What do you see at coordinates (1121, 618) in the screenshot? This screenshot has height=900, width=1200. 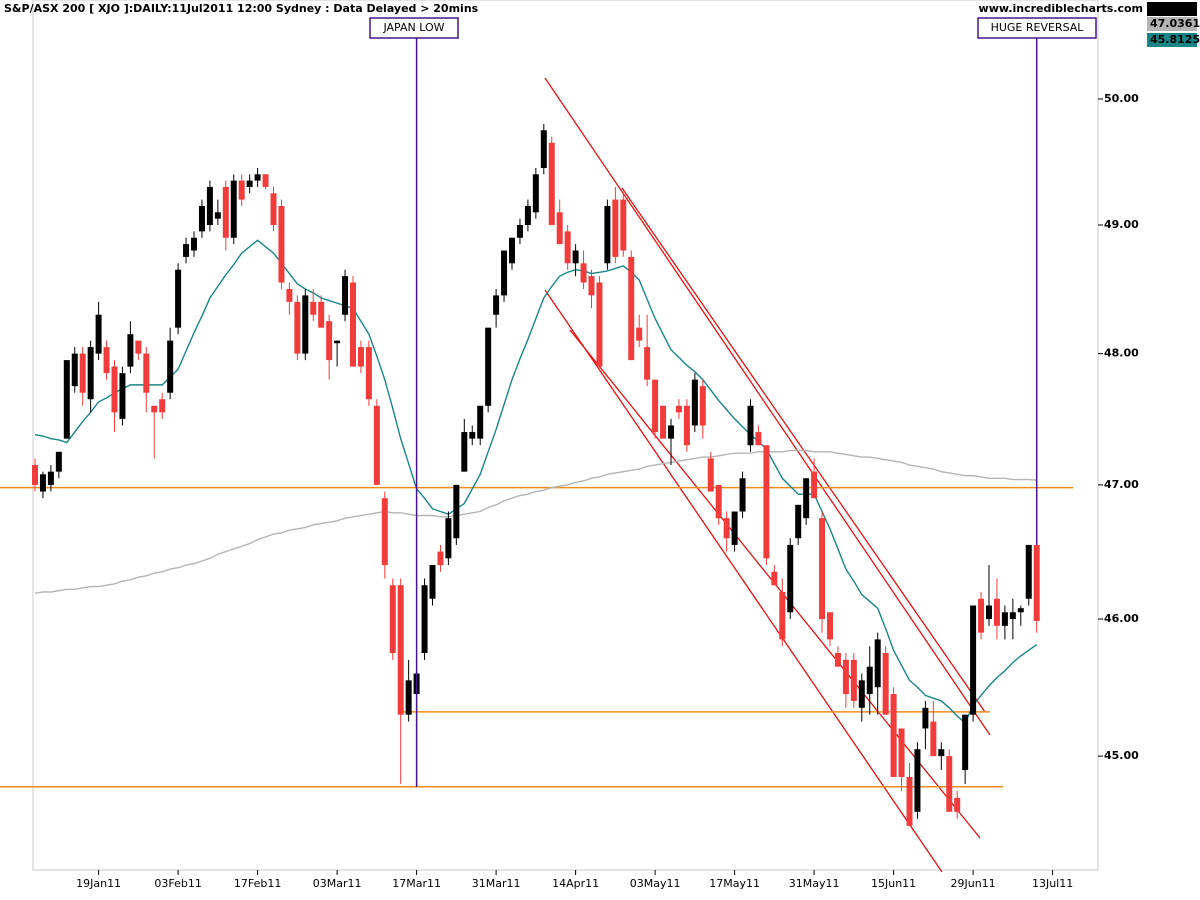 I see `y-tick-label: 46.00` at bounding box center [1121, 618].